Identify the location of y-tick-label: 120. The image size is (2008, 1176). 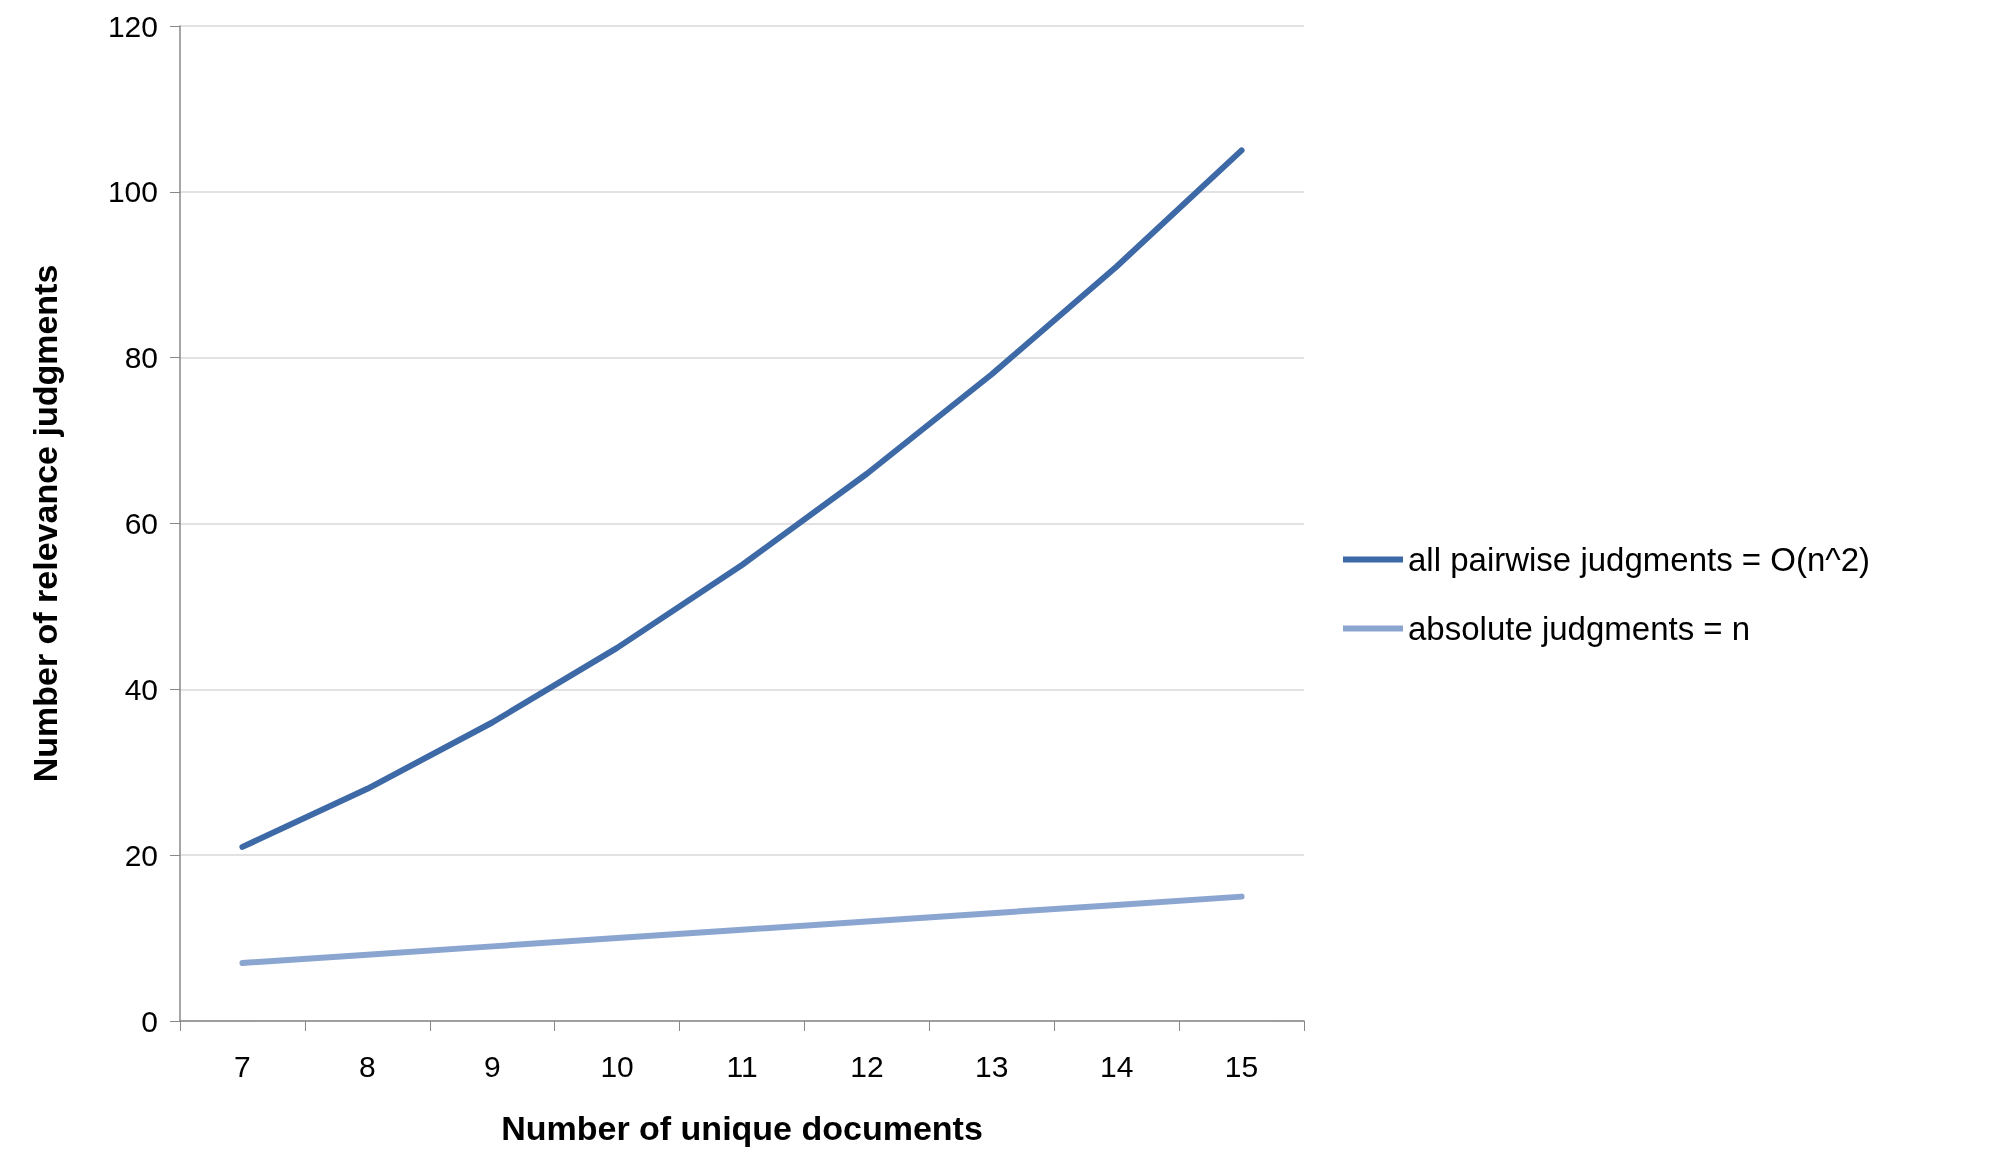
(132, 26).